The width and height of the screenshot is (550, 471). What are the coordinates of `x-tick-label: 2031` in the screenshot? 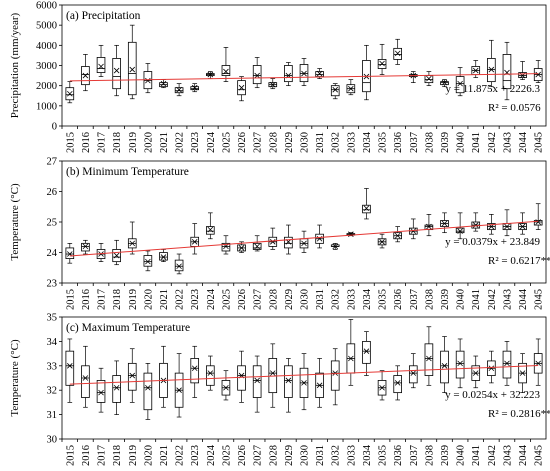 It's located at (320, 299).